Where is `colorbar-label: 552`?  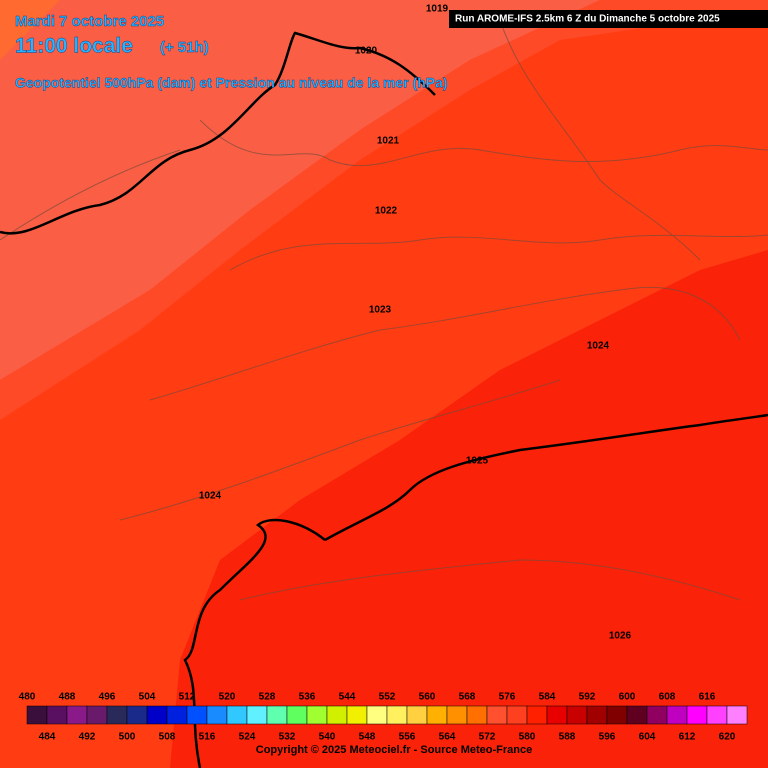 colorbar-label: 552 is located at coordinates (387, 697).